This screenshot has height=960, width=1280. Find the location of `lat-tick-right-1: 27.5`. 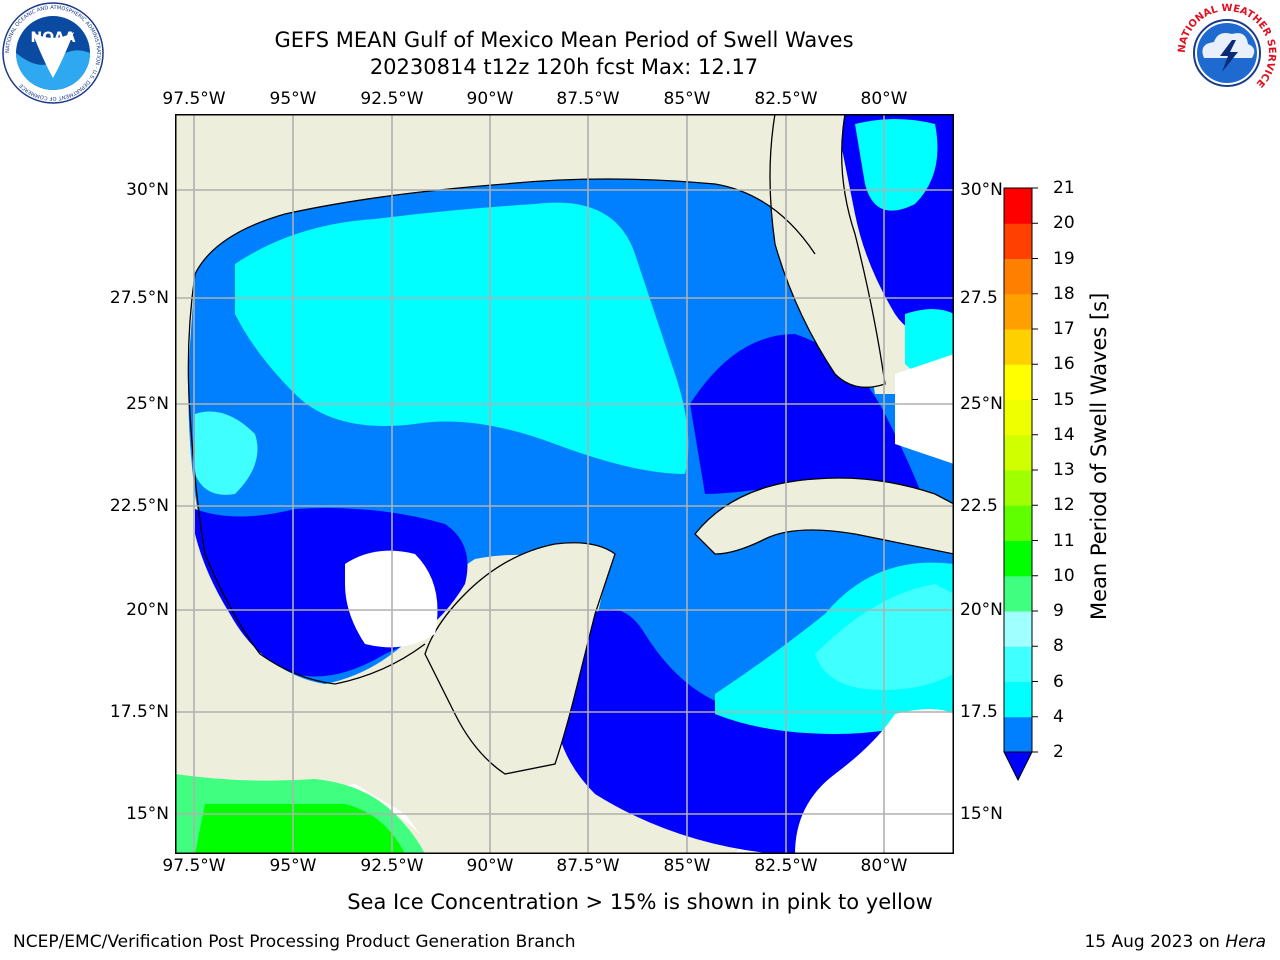

lat-tick-right-1: 27.5 is located at coordinates (979, 298).